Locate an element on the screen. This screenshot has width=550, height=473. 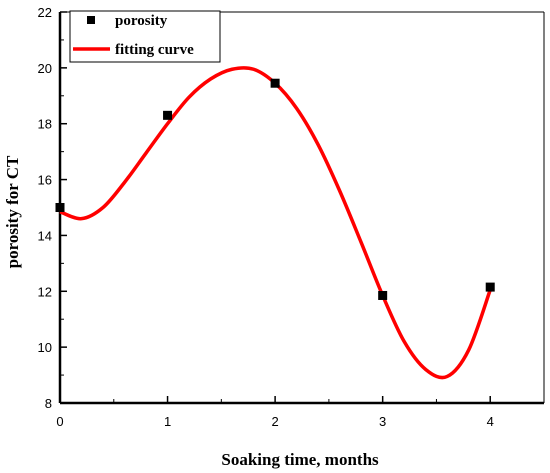
x-tick-label: 2 is located at coordinates (274, 421).